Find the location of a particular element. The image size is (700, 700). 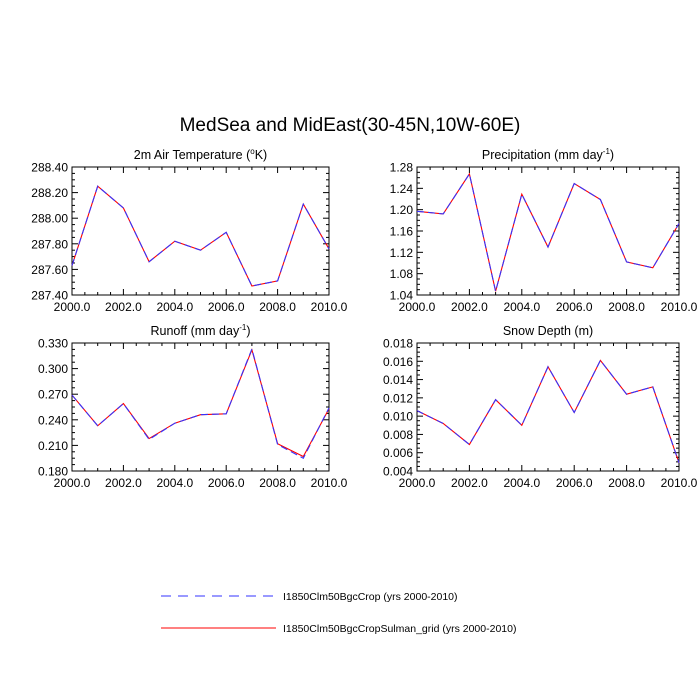

y-tick-label: 0.330 is located at coordinates (53, 344).